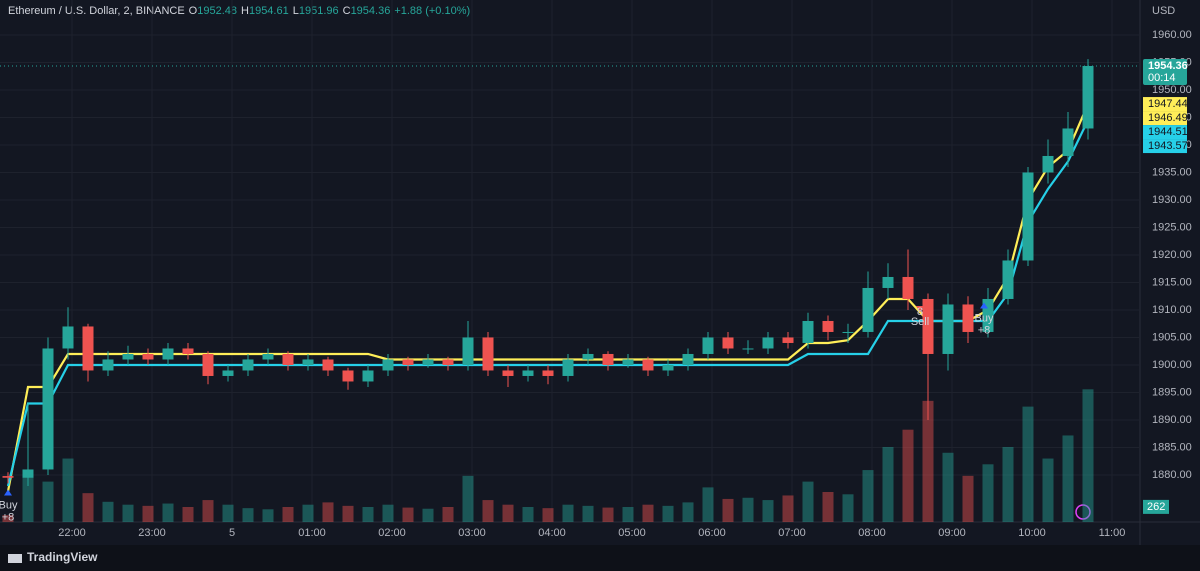 The image size is (1200, 571). Describe the element at coordinates (72, 533) in the screenshot. I see `x-tick-label: 22:00` at that location.